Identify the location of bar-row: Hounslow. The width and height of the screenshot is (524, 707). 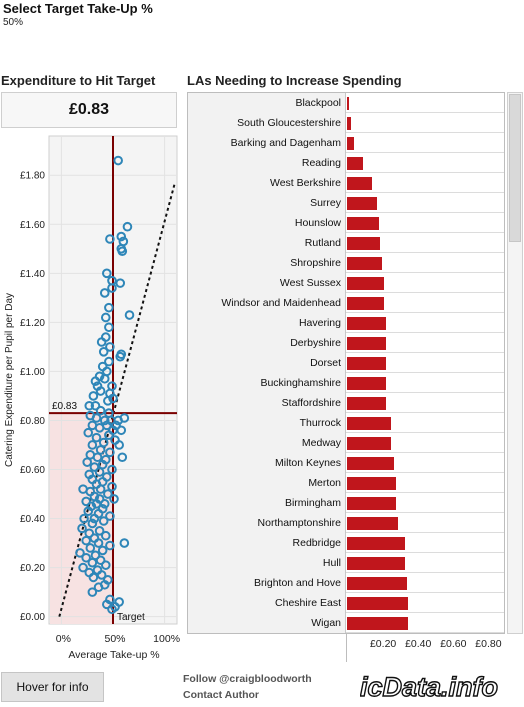
(346, 223).